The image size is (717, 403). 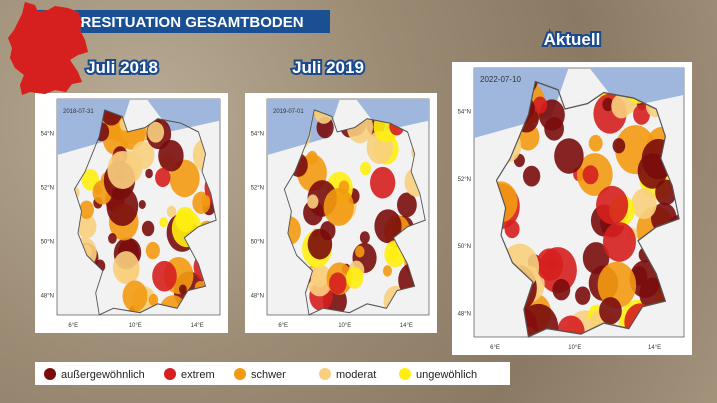 What do you see at coordinates (48, 48) in the screenshot?
I see `germany-base` at bounding box center [48, 48].